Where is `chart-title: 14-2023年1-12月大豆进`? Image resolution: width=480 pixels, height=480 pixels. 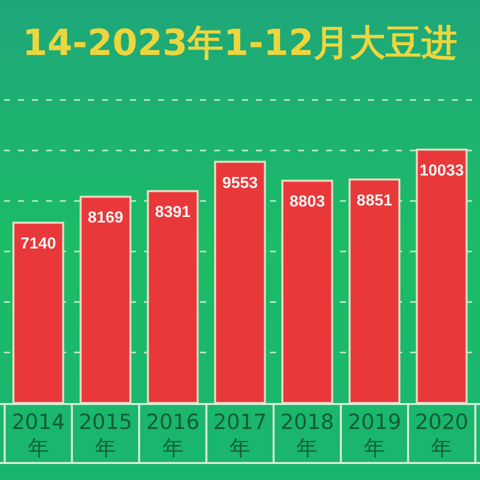
chart-title: 14-2023年1-12月大豆进 is located at coordinates (240, 43).